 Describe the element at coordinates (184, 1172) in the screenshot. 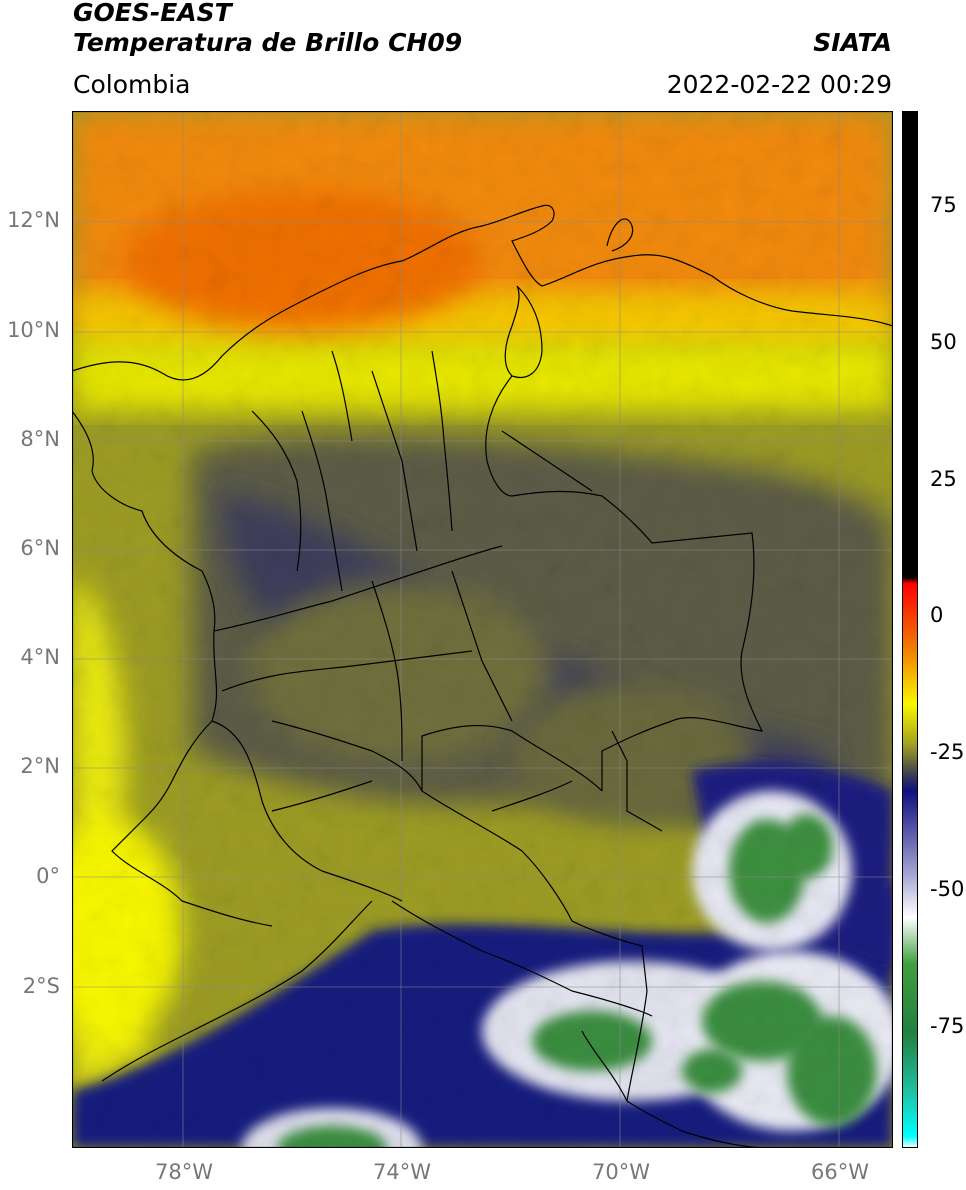

I see `lon-label: 78°W` at that location.